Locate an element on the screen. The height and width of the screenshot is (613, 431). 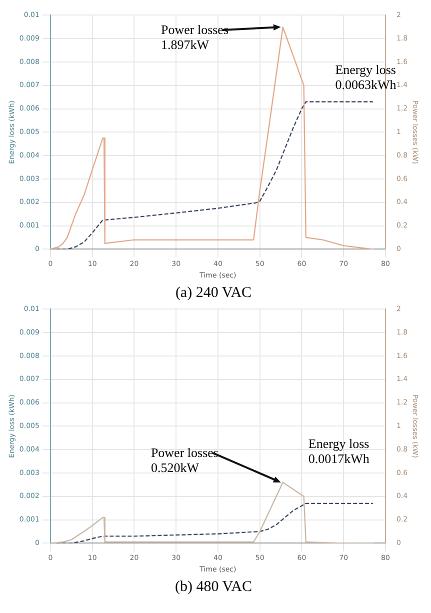
text: (b) 480 VAC is located at coordinates (213, 586).